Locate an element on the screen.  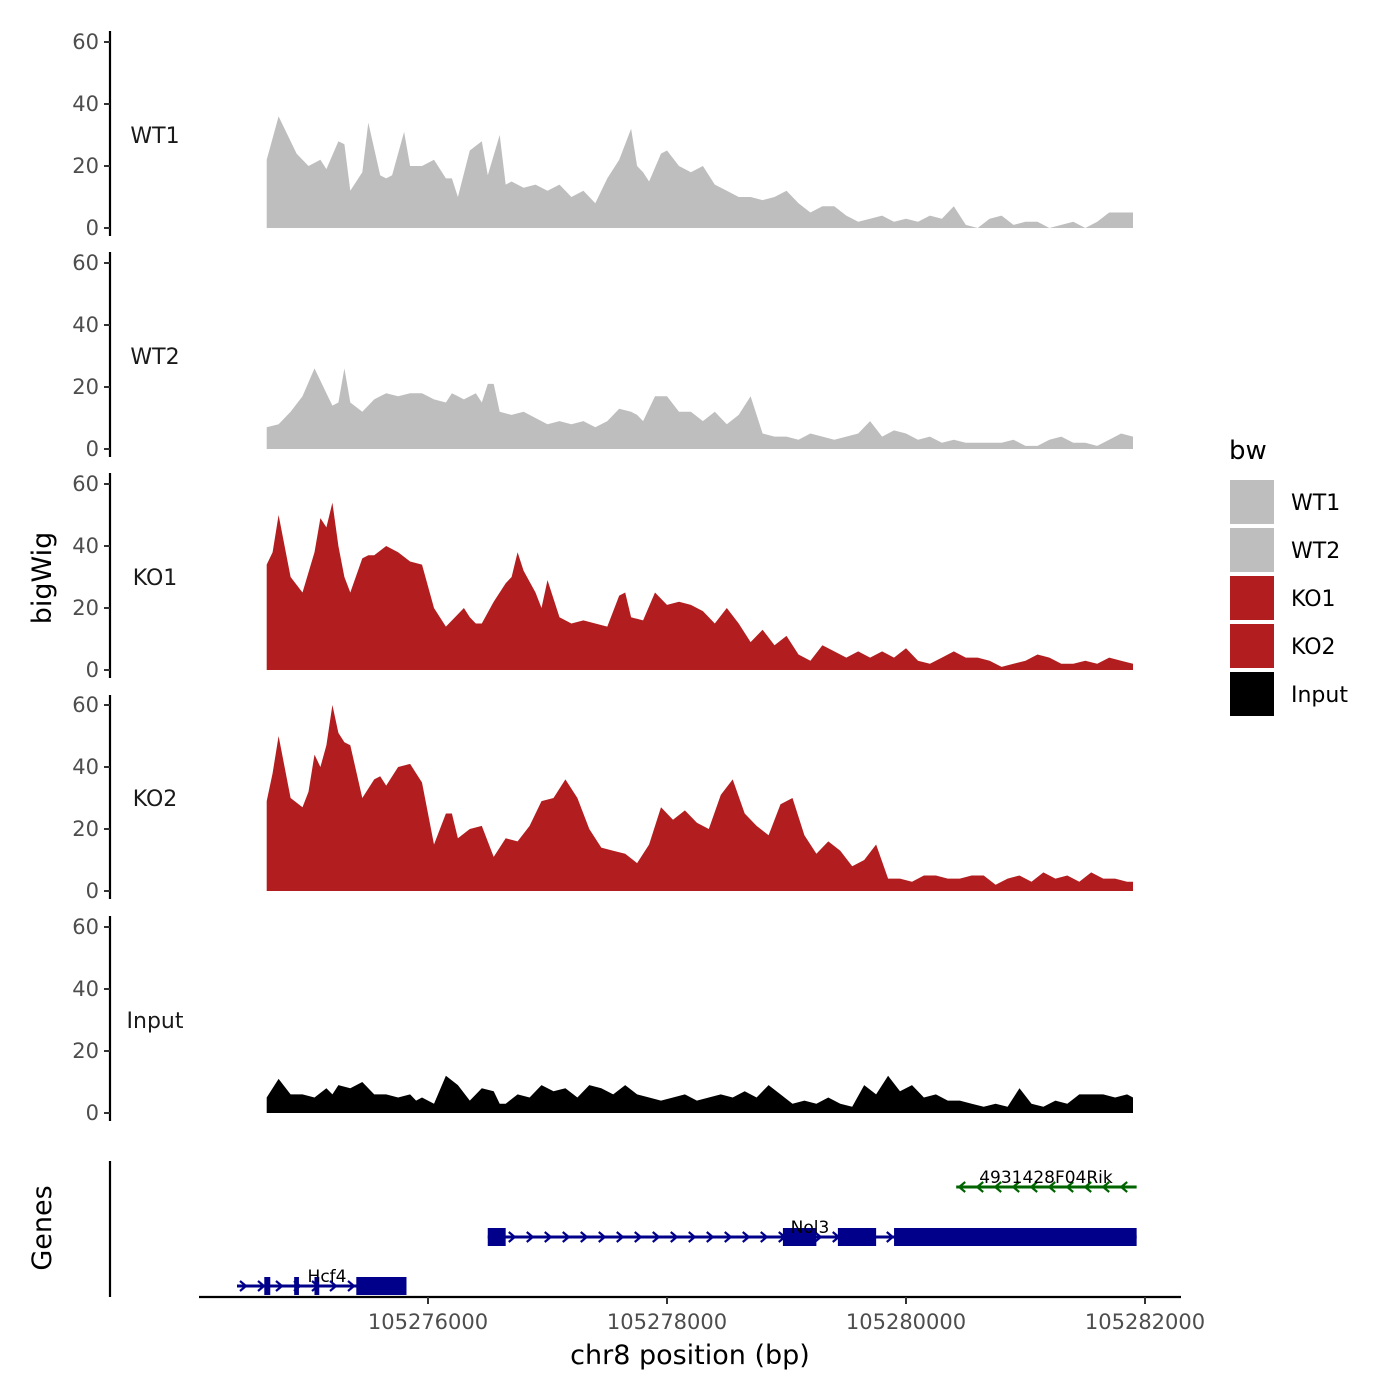
track-label: WT1 is located at coordinates (154, 136).